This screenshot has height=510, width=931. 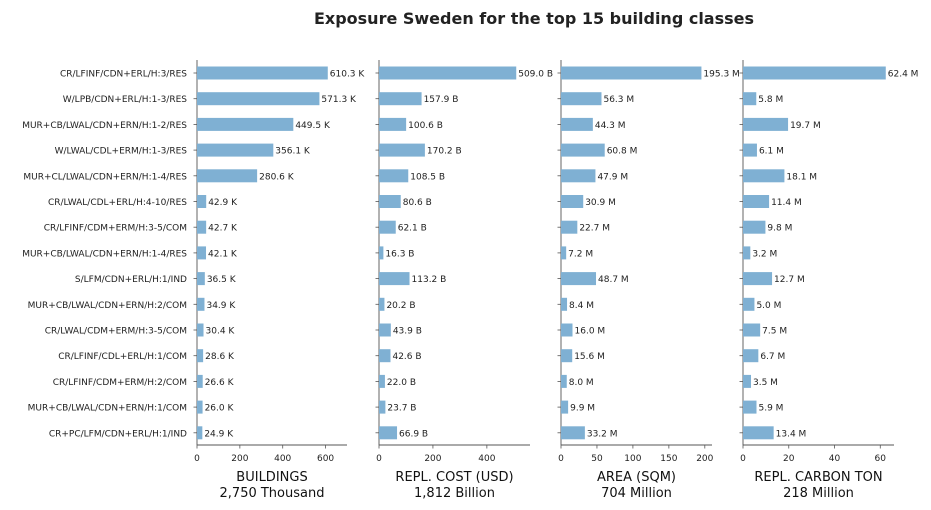 What do you see at coordinates (105, 177) in the screenshot?
I see `category-label: MUR+CL/LWAL/CDN+ERN/H:1-4/RES` at bounding box center [105, 177].